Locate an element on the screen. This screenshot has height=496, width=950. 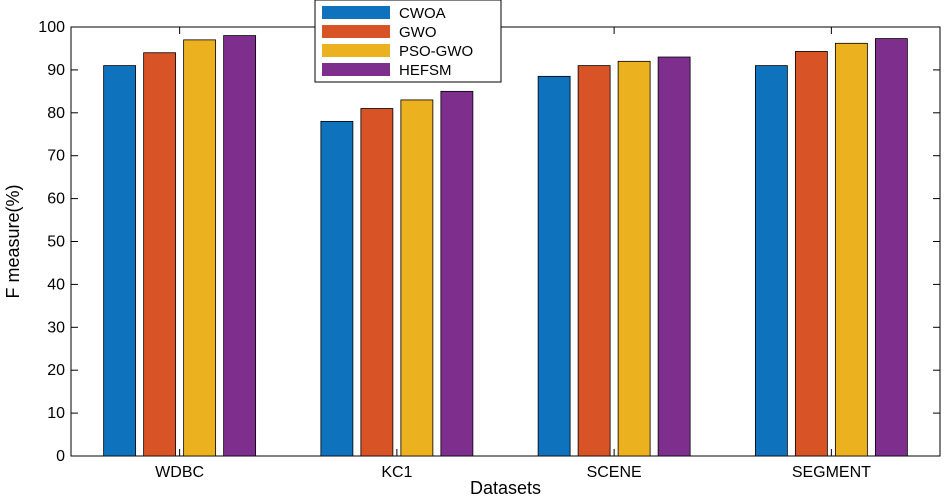
y-tick-label: 90 is located at coordinates (56, 70).